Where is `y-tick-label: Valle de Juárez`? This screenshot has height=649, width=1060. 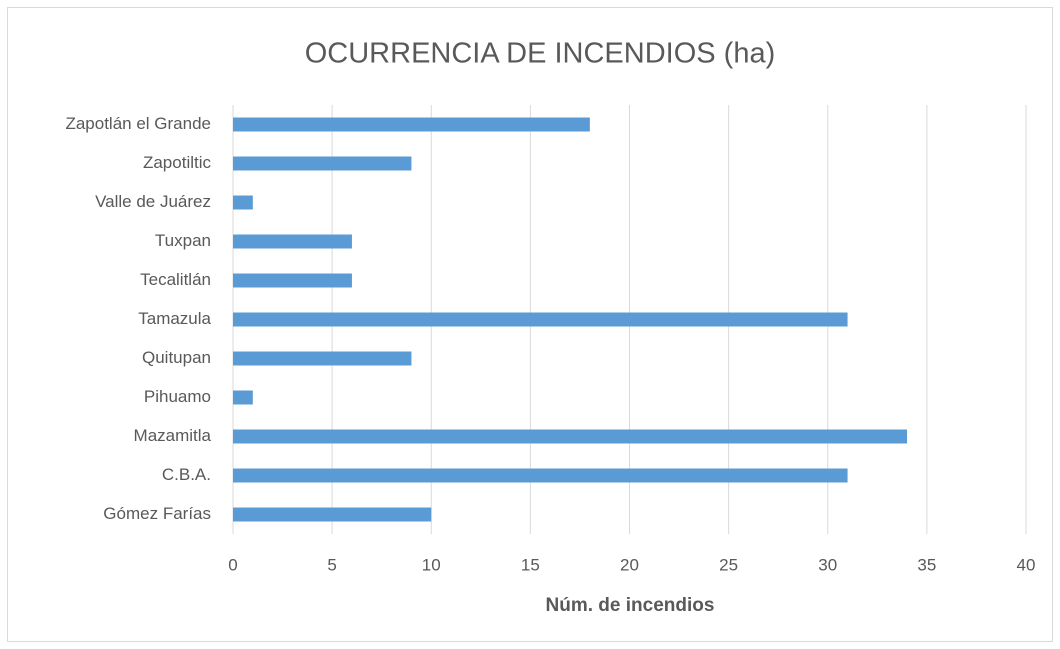
y-tick-label: Valle de Juárez is located at coordinates (153, 201).